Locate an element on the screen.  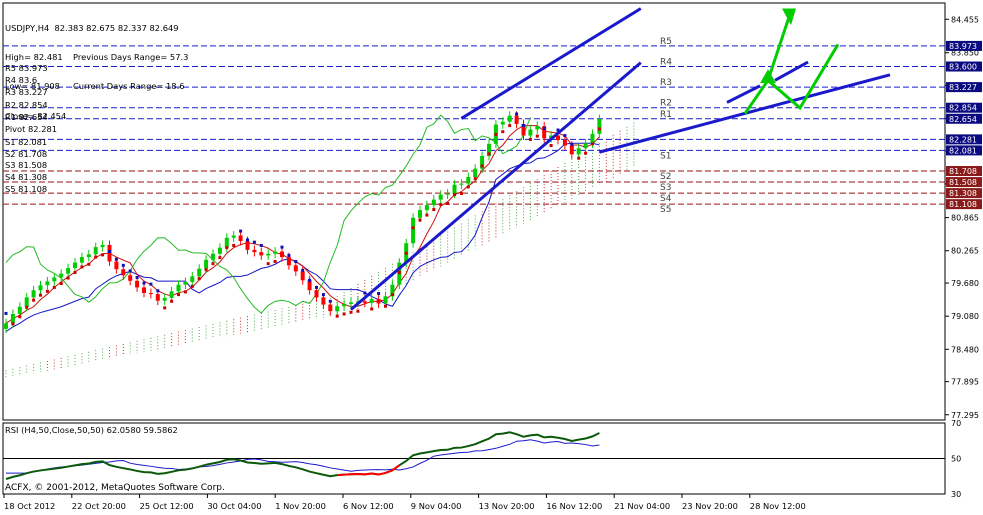
chart-level-letter: R3 is located at coordinates (666, 83).